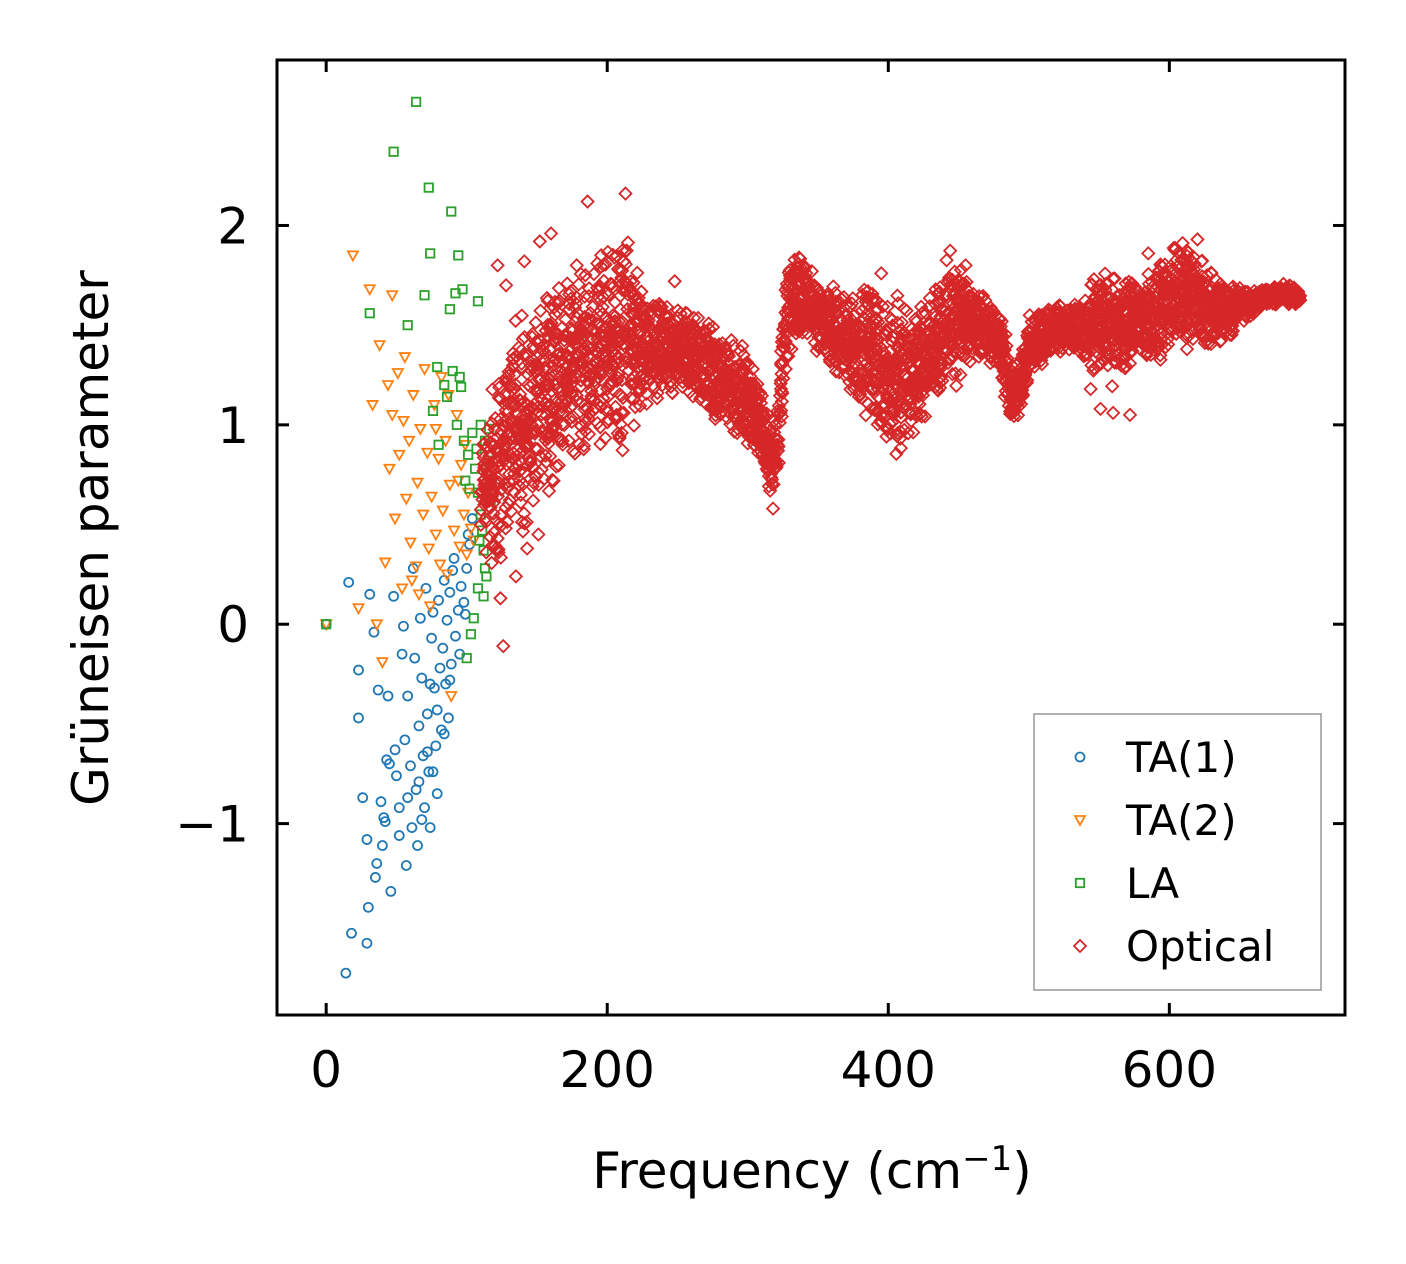 This screenshot has width=1406, height=1264. I want to click on x-axis-label-end: ), so click(1022, 1171).